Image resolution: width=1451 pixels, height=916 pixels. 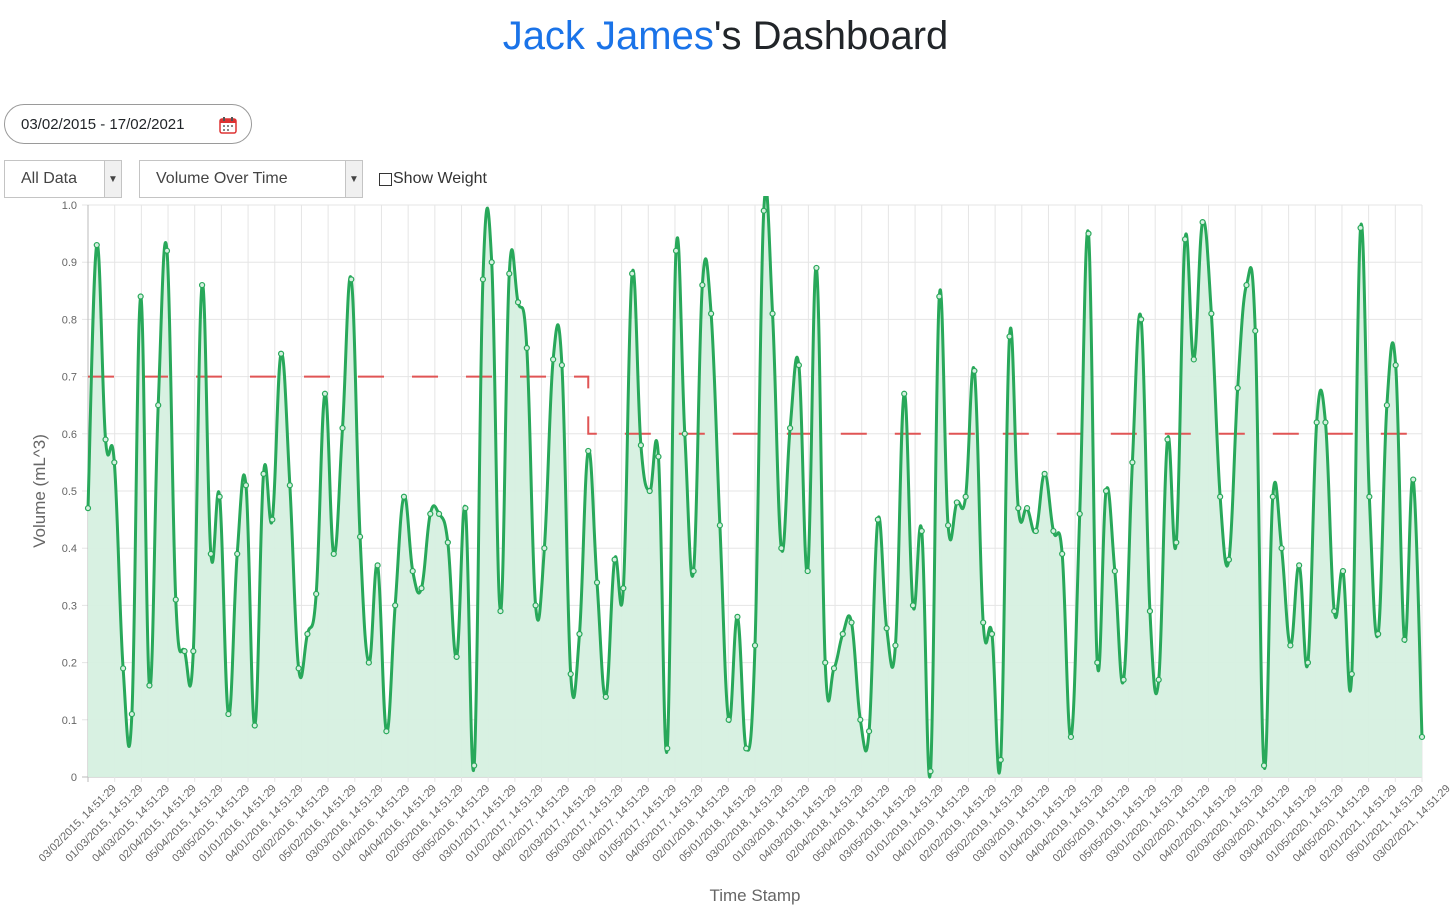 What do you see at coordinates (608, 36) in the screenshot?
I see `user-name: Jack James` at bounding box center [608, 36].